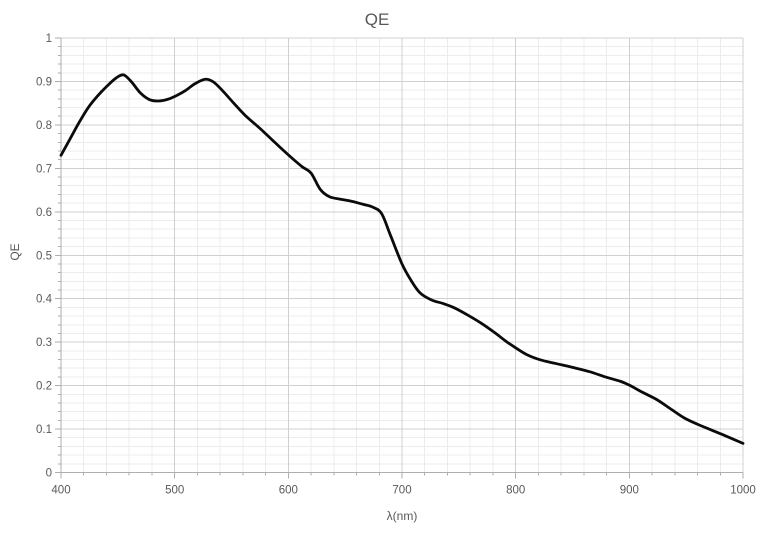 The height and width of the screenshot is (542, 777). What do you see at coordinates (44, 169) in the screenshot?
I see `y-tick-label: 0.7` at bounding box center [44, 169].